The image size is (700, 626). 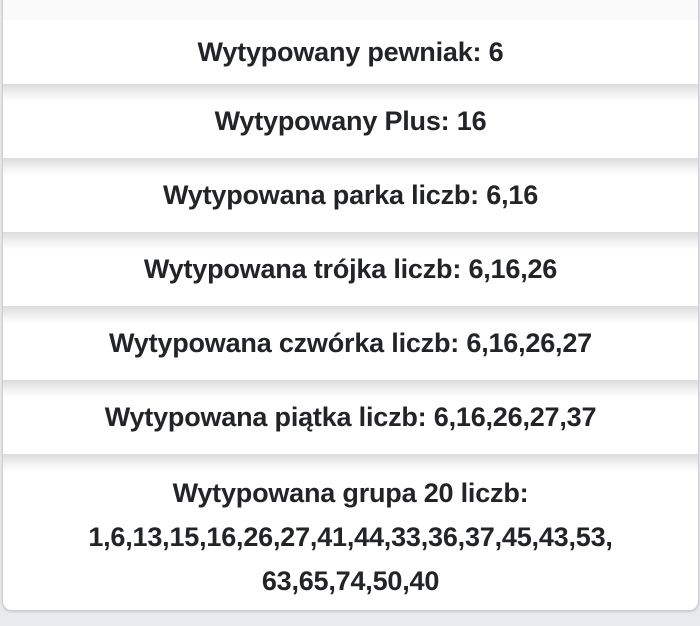 I want to click on result-pewniak: Wytypowany pewniak: 6, so click(x=350, y=52).